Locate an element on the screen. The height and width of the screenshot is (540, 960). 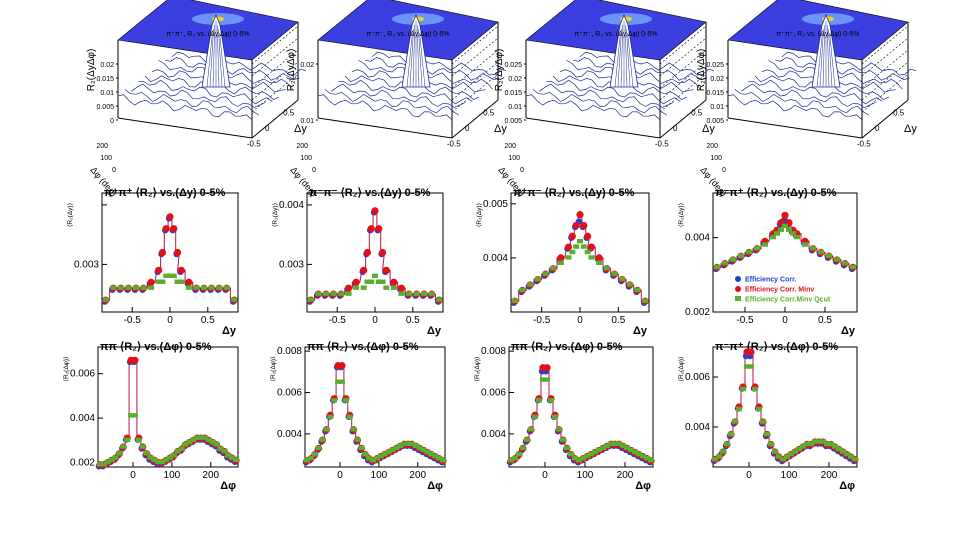
z-tick-label: 0.025 is located at coordinates (513, 65).